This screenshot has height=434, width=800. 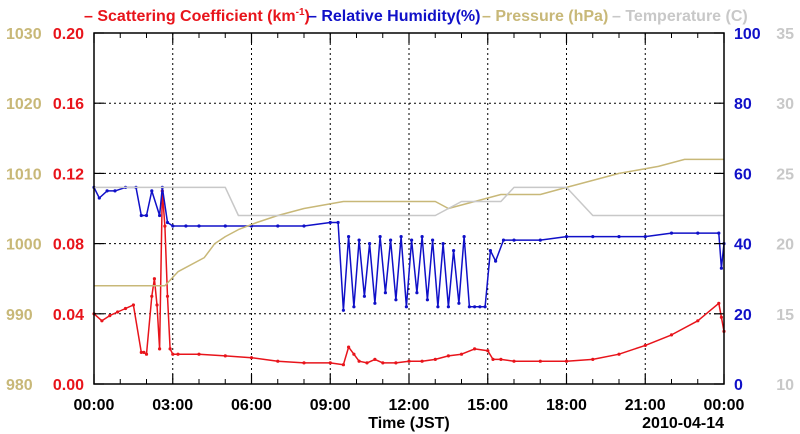 What do you see at coordinates (785, 315) in the screenshot?
I see `temperature-tick-label: 15` at bounding box center [785, 315].